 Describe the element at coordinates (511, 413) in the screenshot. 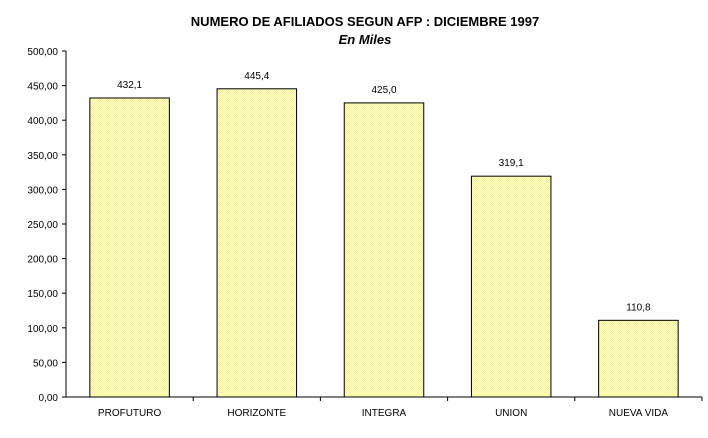

I see `x-tick-label: UNION` at that location.